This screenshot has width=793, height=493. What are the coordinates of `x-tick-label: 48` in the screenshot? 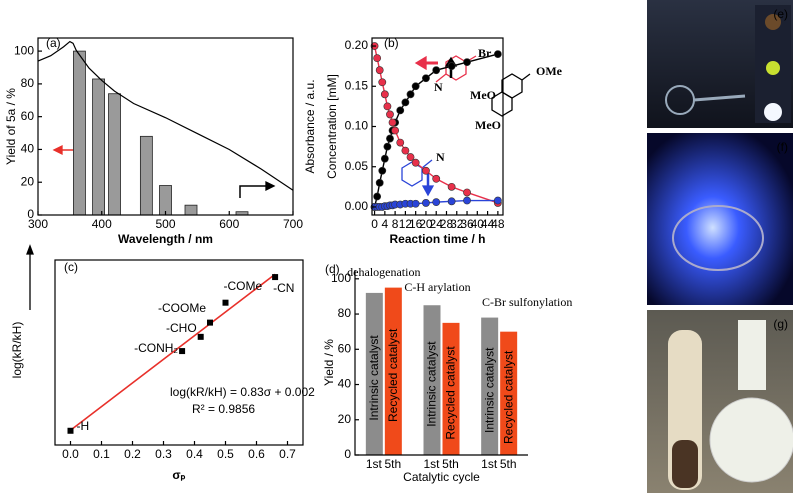 It's located at (498, 224).